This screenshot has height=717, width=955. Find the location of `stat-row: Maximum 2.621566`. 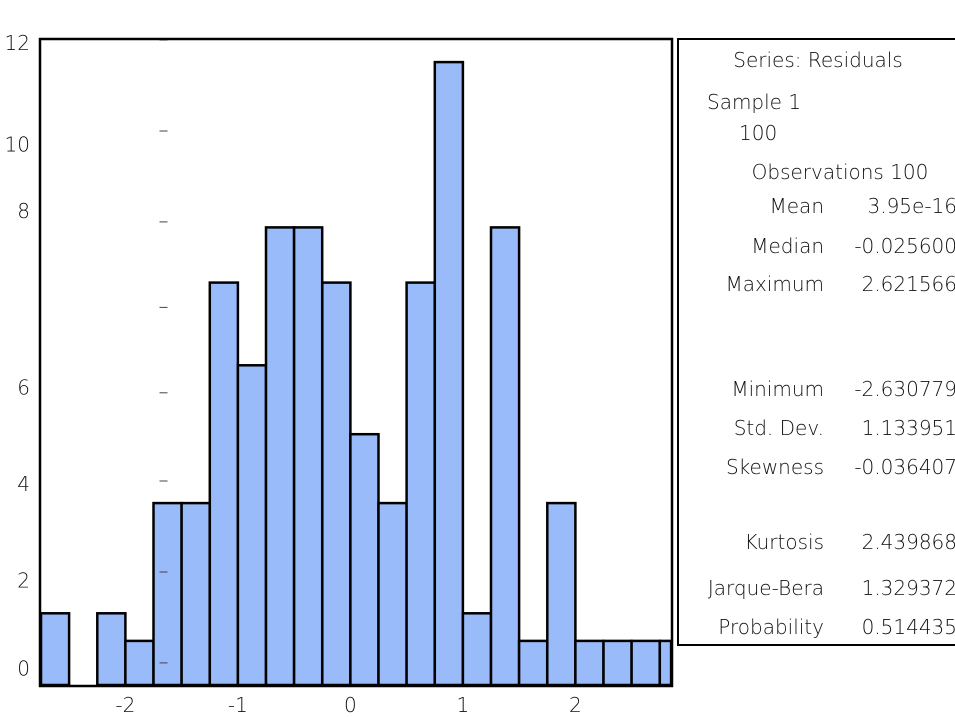

stat-row: Maximum 2.621566 is located at coordinates (817, 285).